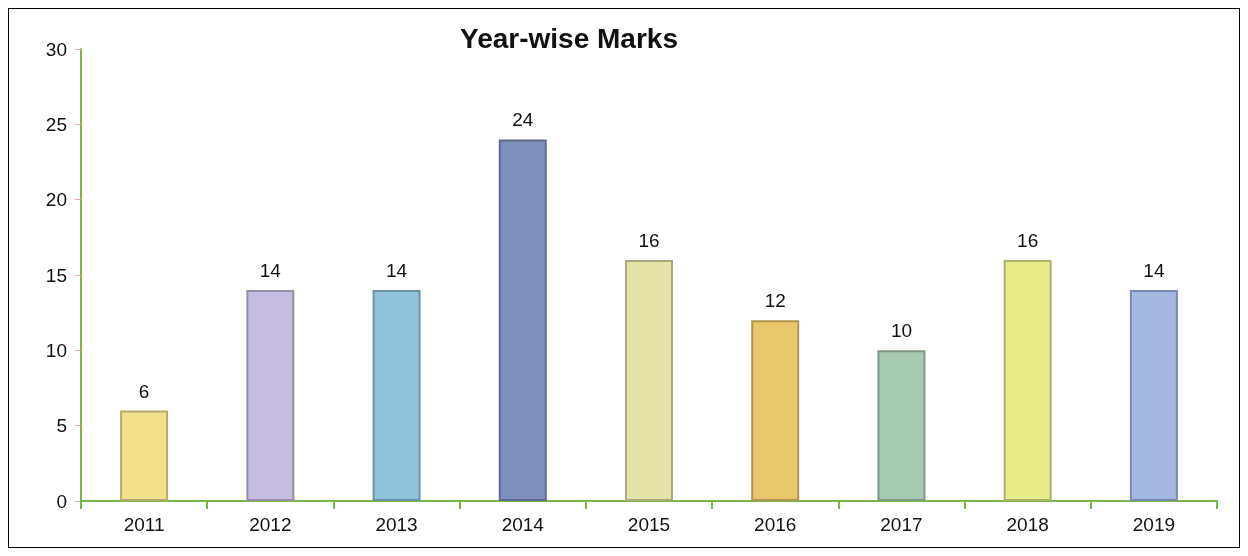 This screenshot has height=556, width=1248. What do you see at coordinates (775, 301) in the screenshot?
I see `data-label: 12` at bounding box center [775, 301].